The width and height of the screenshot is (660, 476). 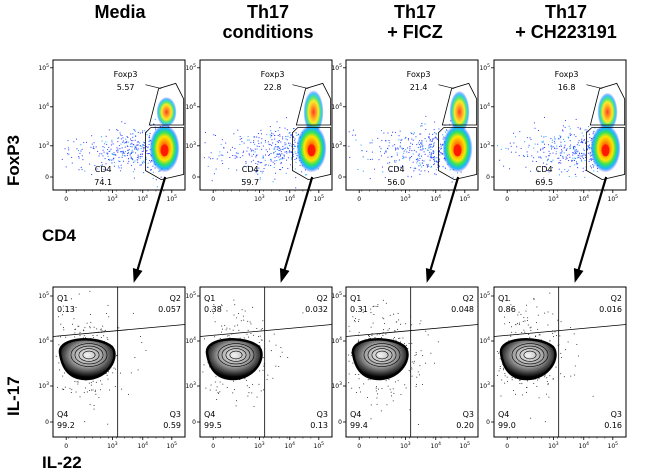 What do you see at coordinates (103, 169) in the screenshot?
I see `cd4-gate-name: CD4` at bounding box center [103, 169].